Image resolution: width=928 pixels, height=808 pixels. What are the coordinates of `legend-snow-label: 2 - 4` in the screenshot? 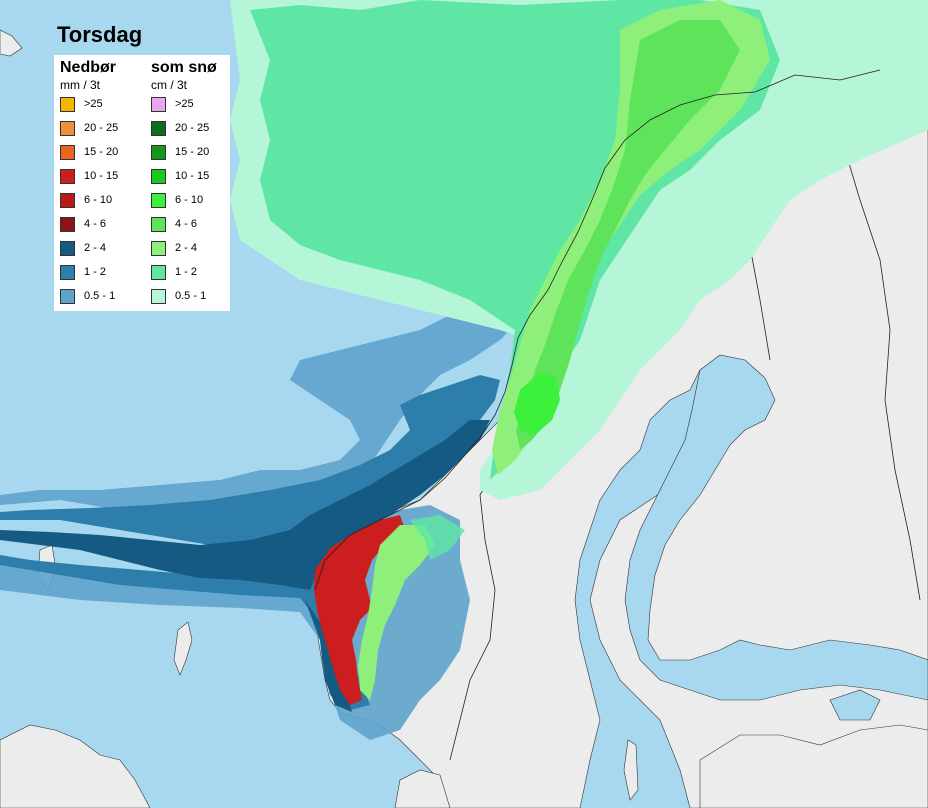 It's located at (186, 248).